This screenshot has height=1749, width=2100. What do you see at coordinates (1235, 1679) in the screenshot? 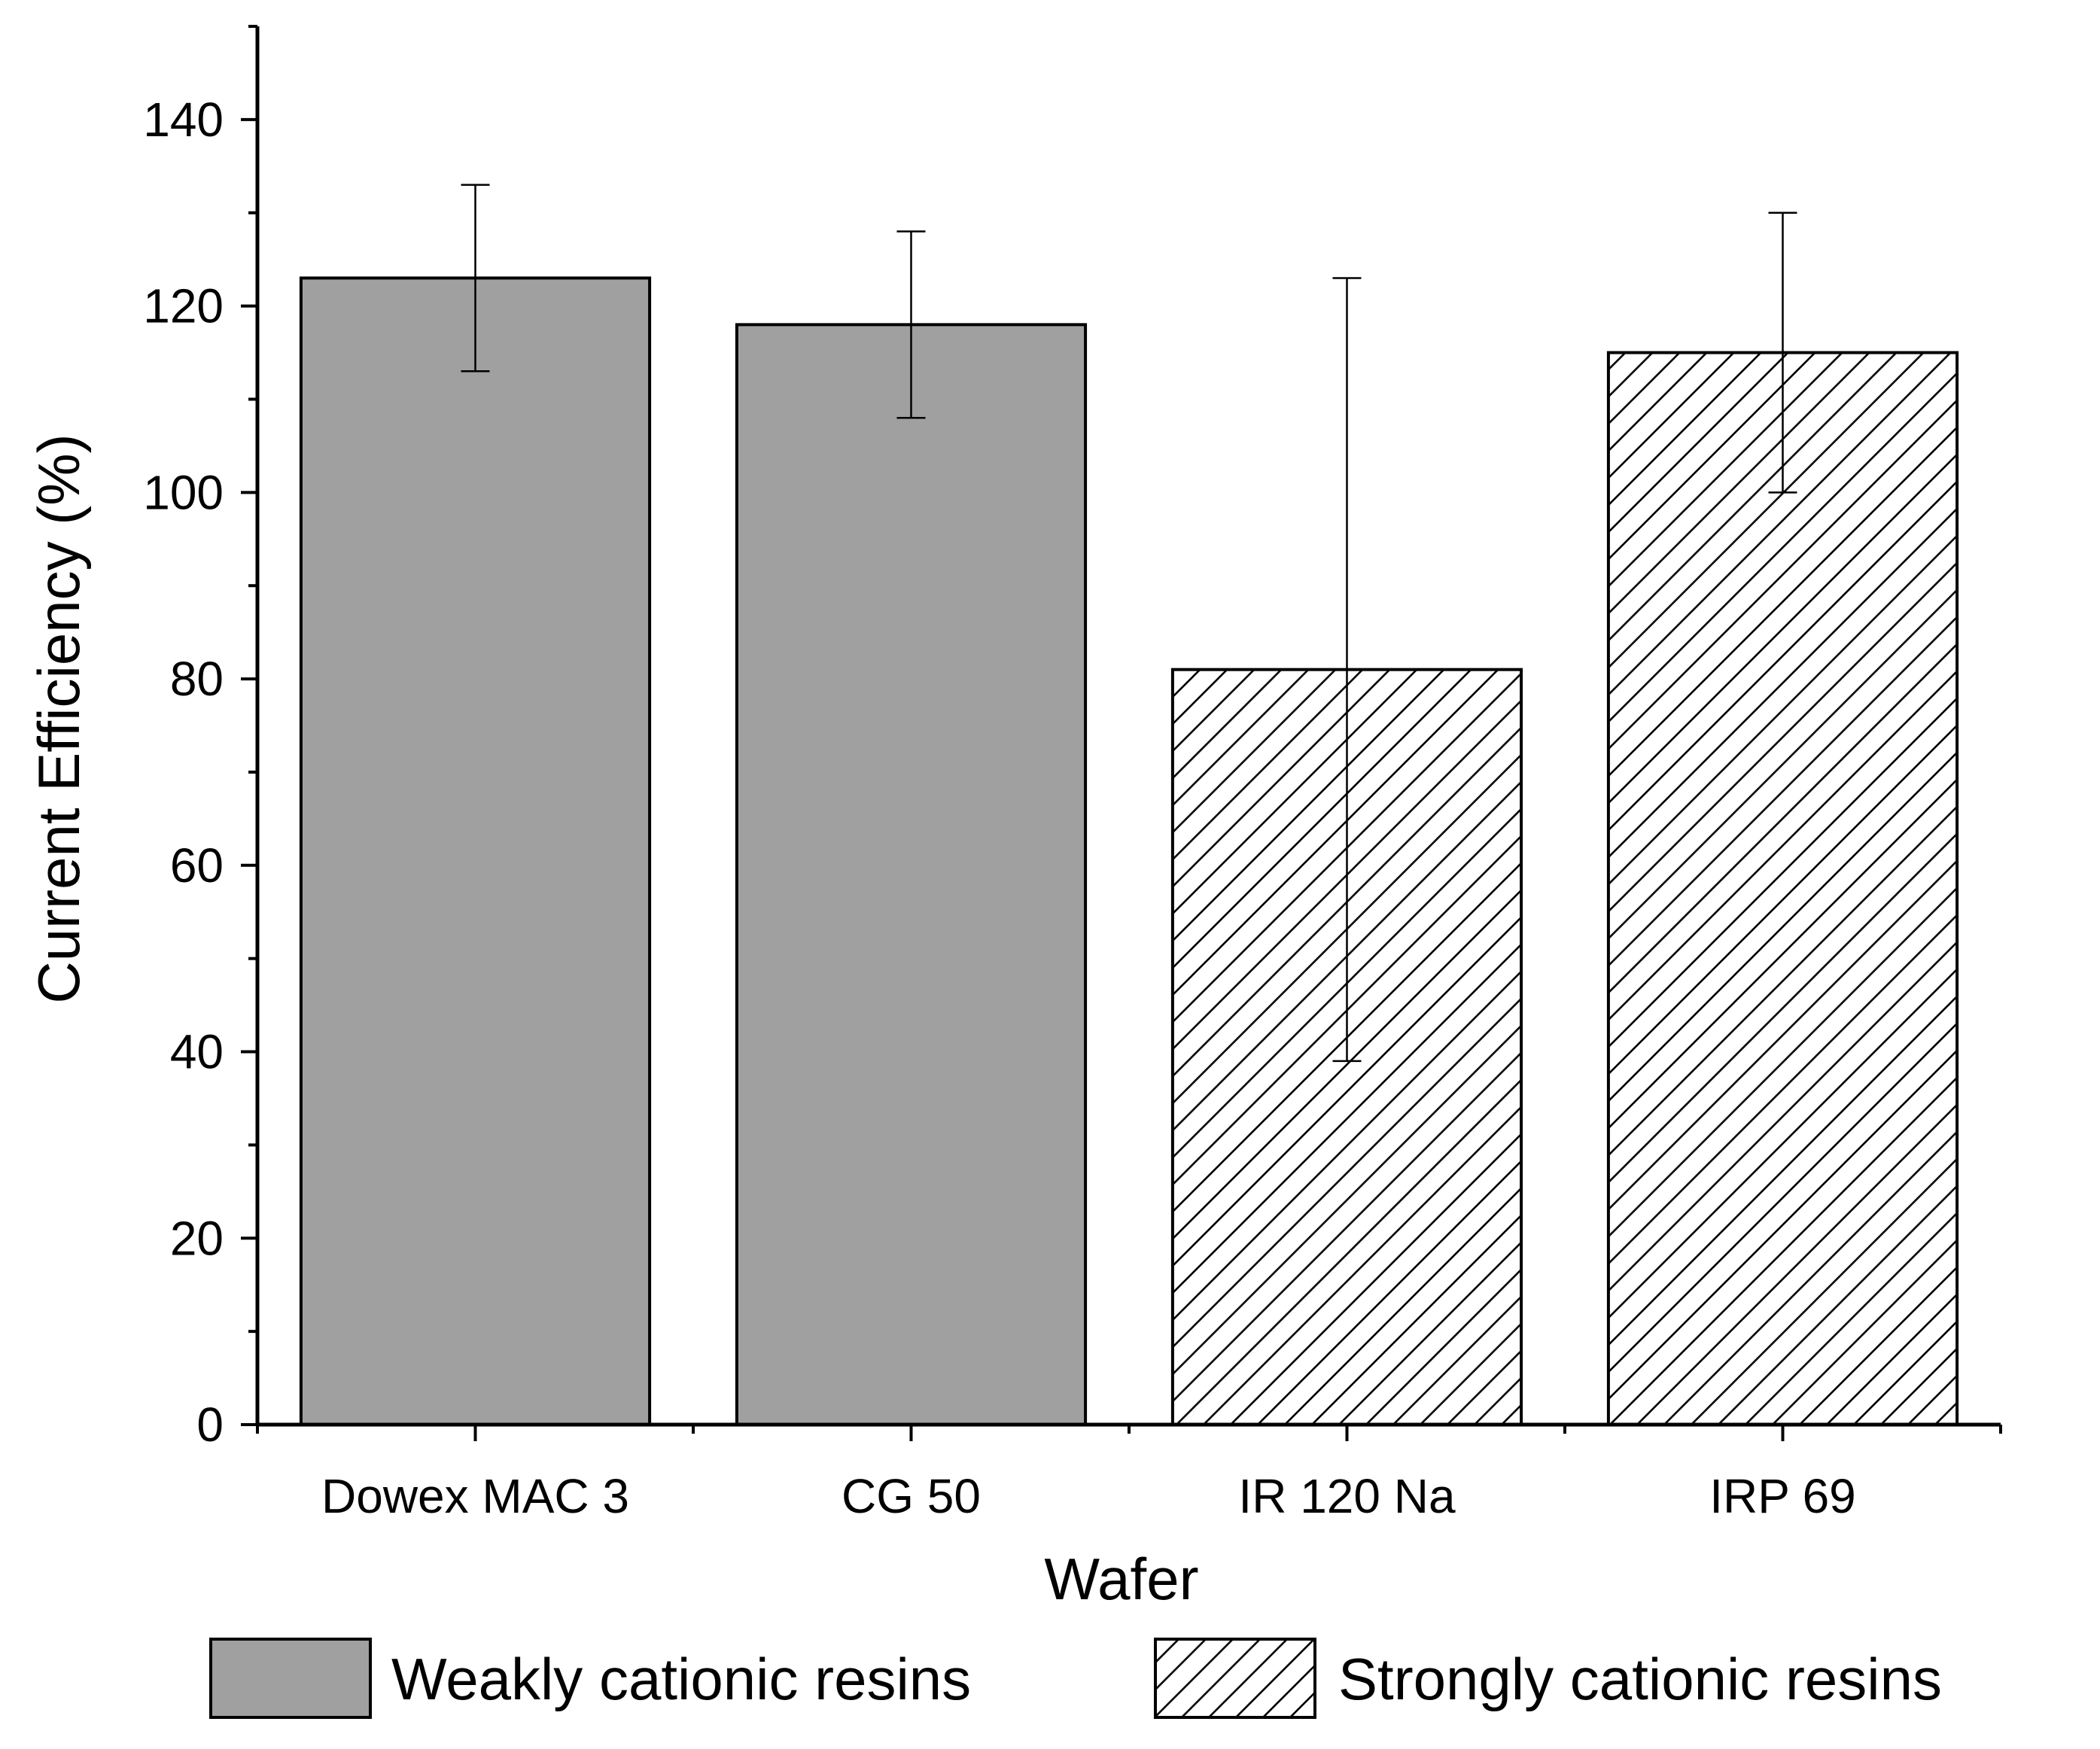
I see `legend-swatch-strong` at bounding box center [1235, 1679].